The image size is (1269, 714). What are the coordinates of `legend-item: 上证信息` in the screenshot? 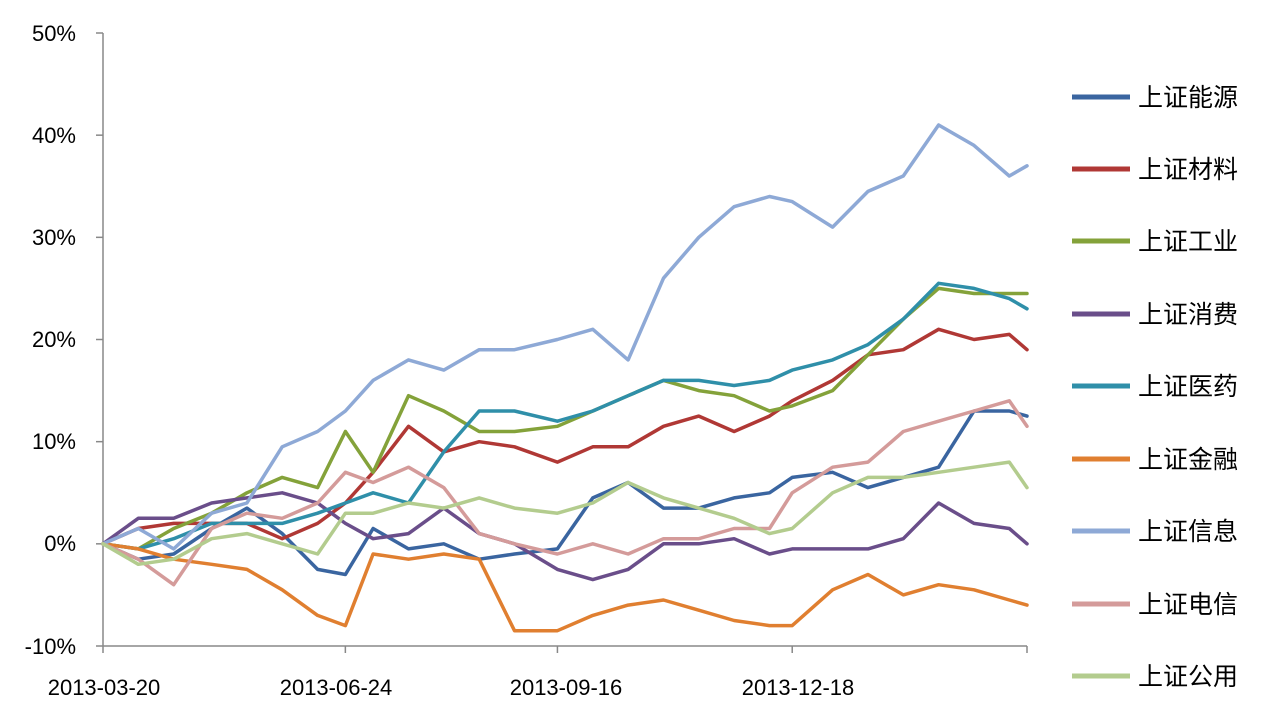 It's located at (1155, 531).